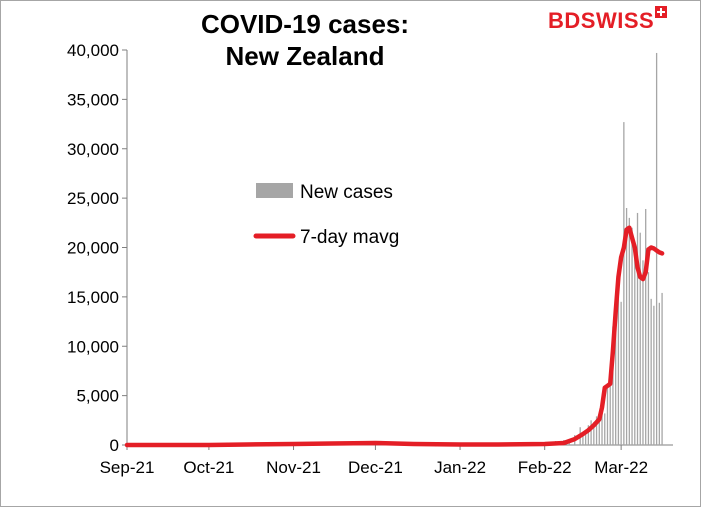 This screenshot has height=507, width=701. Describe the element at coordinates (127, 467) in the screenshot. I see `x-tick-label: Sep-21` at that location.